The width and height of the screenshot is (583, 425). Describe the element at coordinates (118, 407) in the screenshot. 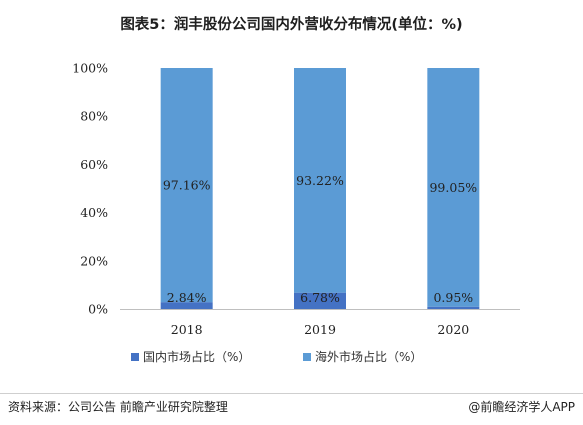

I see `source-note: 资料来源：公司公告 前瞻产业研究院整理` at that location.